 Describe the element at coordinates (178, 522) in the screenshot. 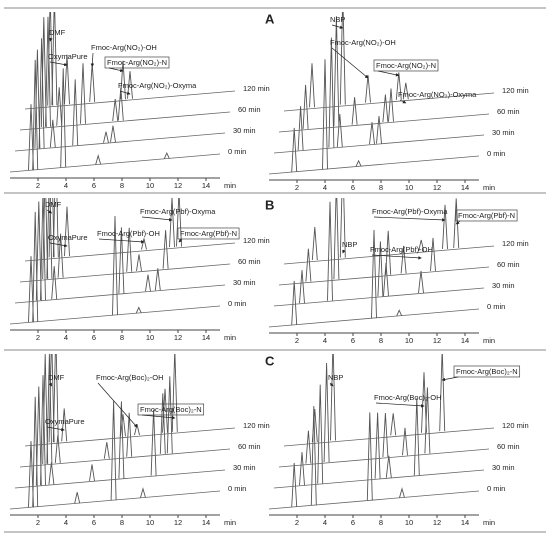

I see `x-tick-label: 12` at that location.